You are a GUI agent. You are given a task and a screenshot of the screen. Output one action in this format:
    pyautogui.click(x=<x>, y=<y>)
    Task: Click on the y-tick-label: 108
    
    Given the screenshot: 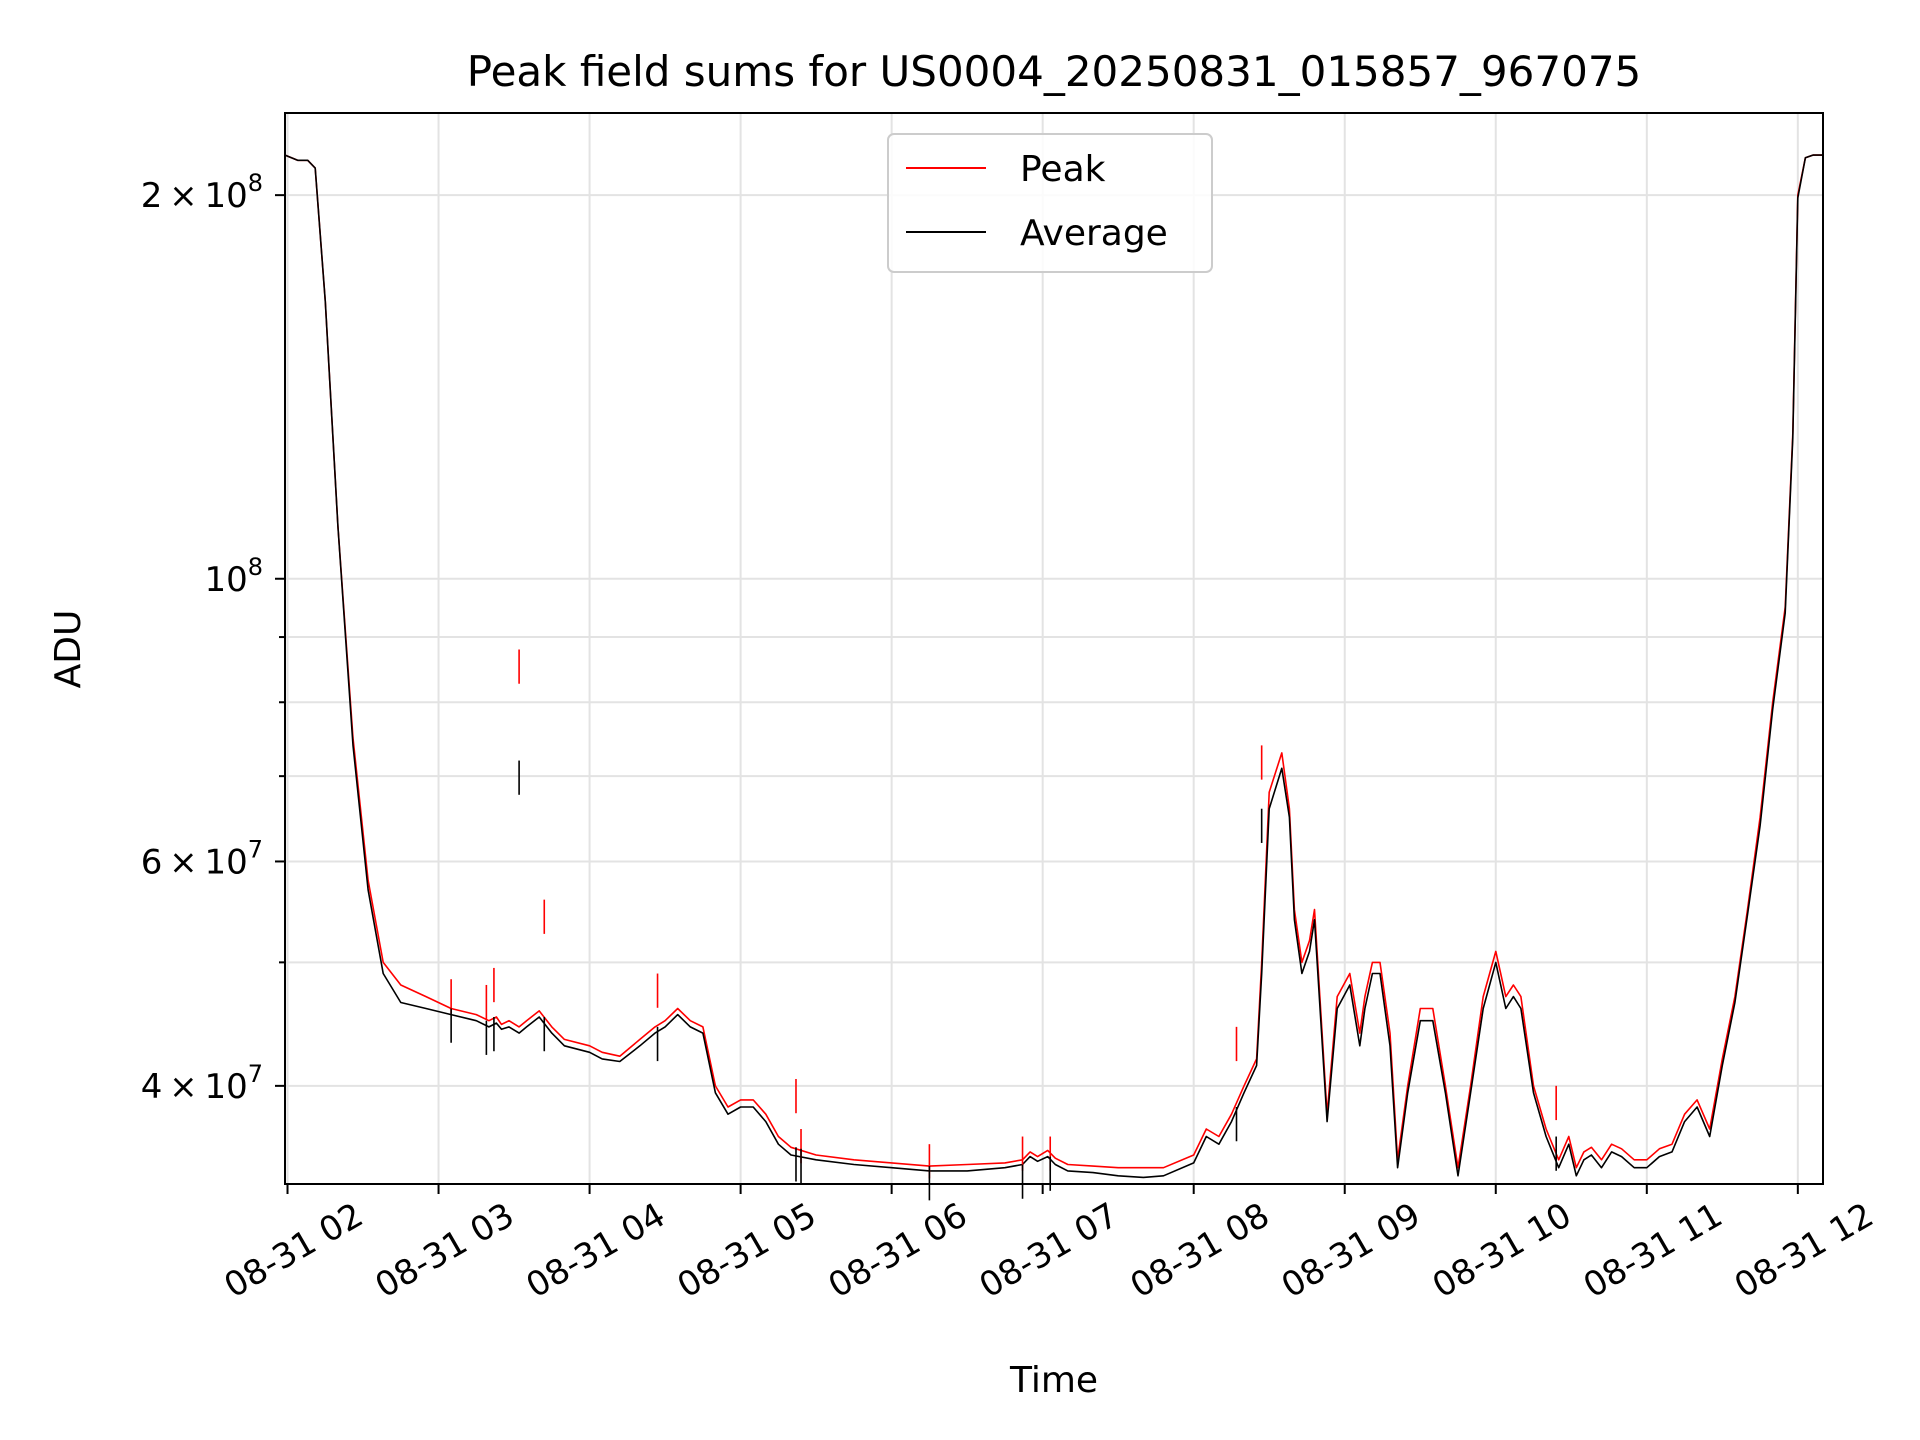 What is the action you would take?
    pyautogui.click(x=233, y=576)
    